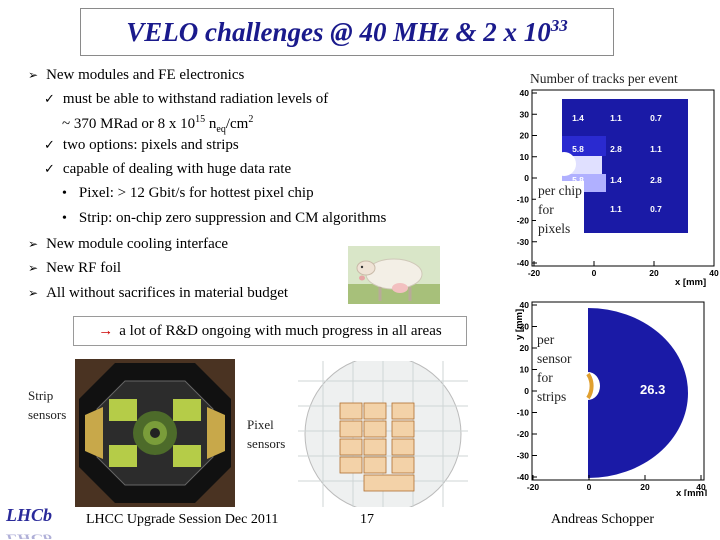  I want to click on sub-bullet-options: ✓ two options: pixels and strips, so click(141, 145).